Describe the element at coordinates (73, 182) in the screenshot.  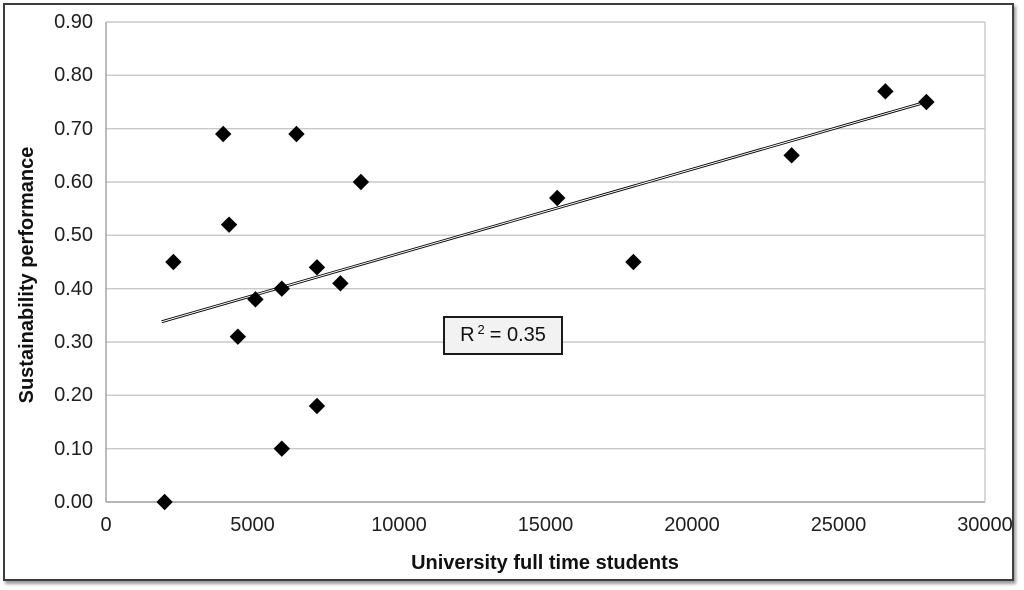
I see `y-tick-label: 0.60` at that location.